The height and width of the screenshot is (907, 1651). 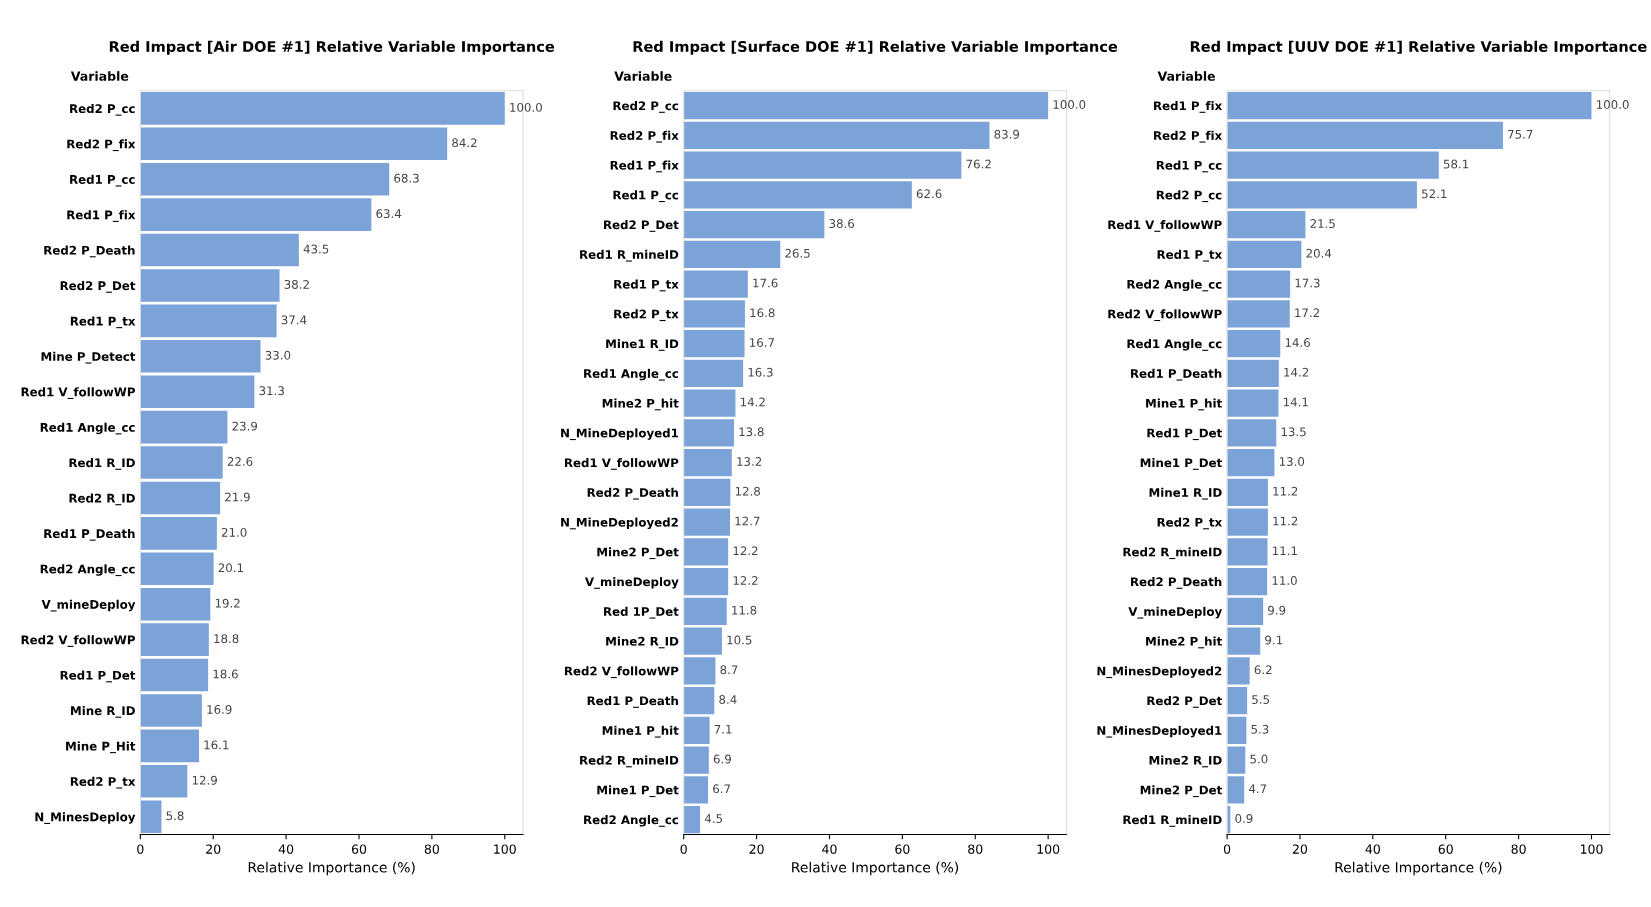 What do you see at coordinates (875, 47) in the screenshot?
I see `chart-title: Red Impact [Surface DOE #1] Relative Variable Importance` at bounding box center [875, 47].